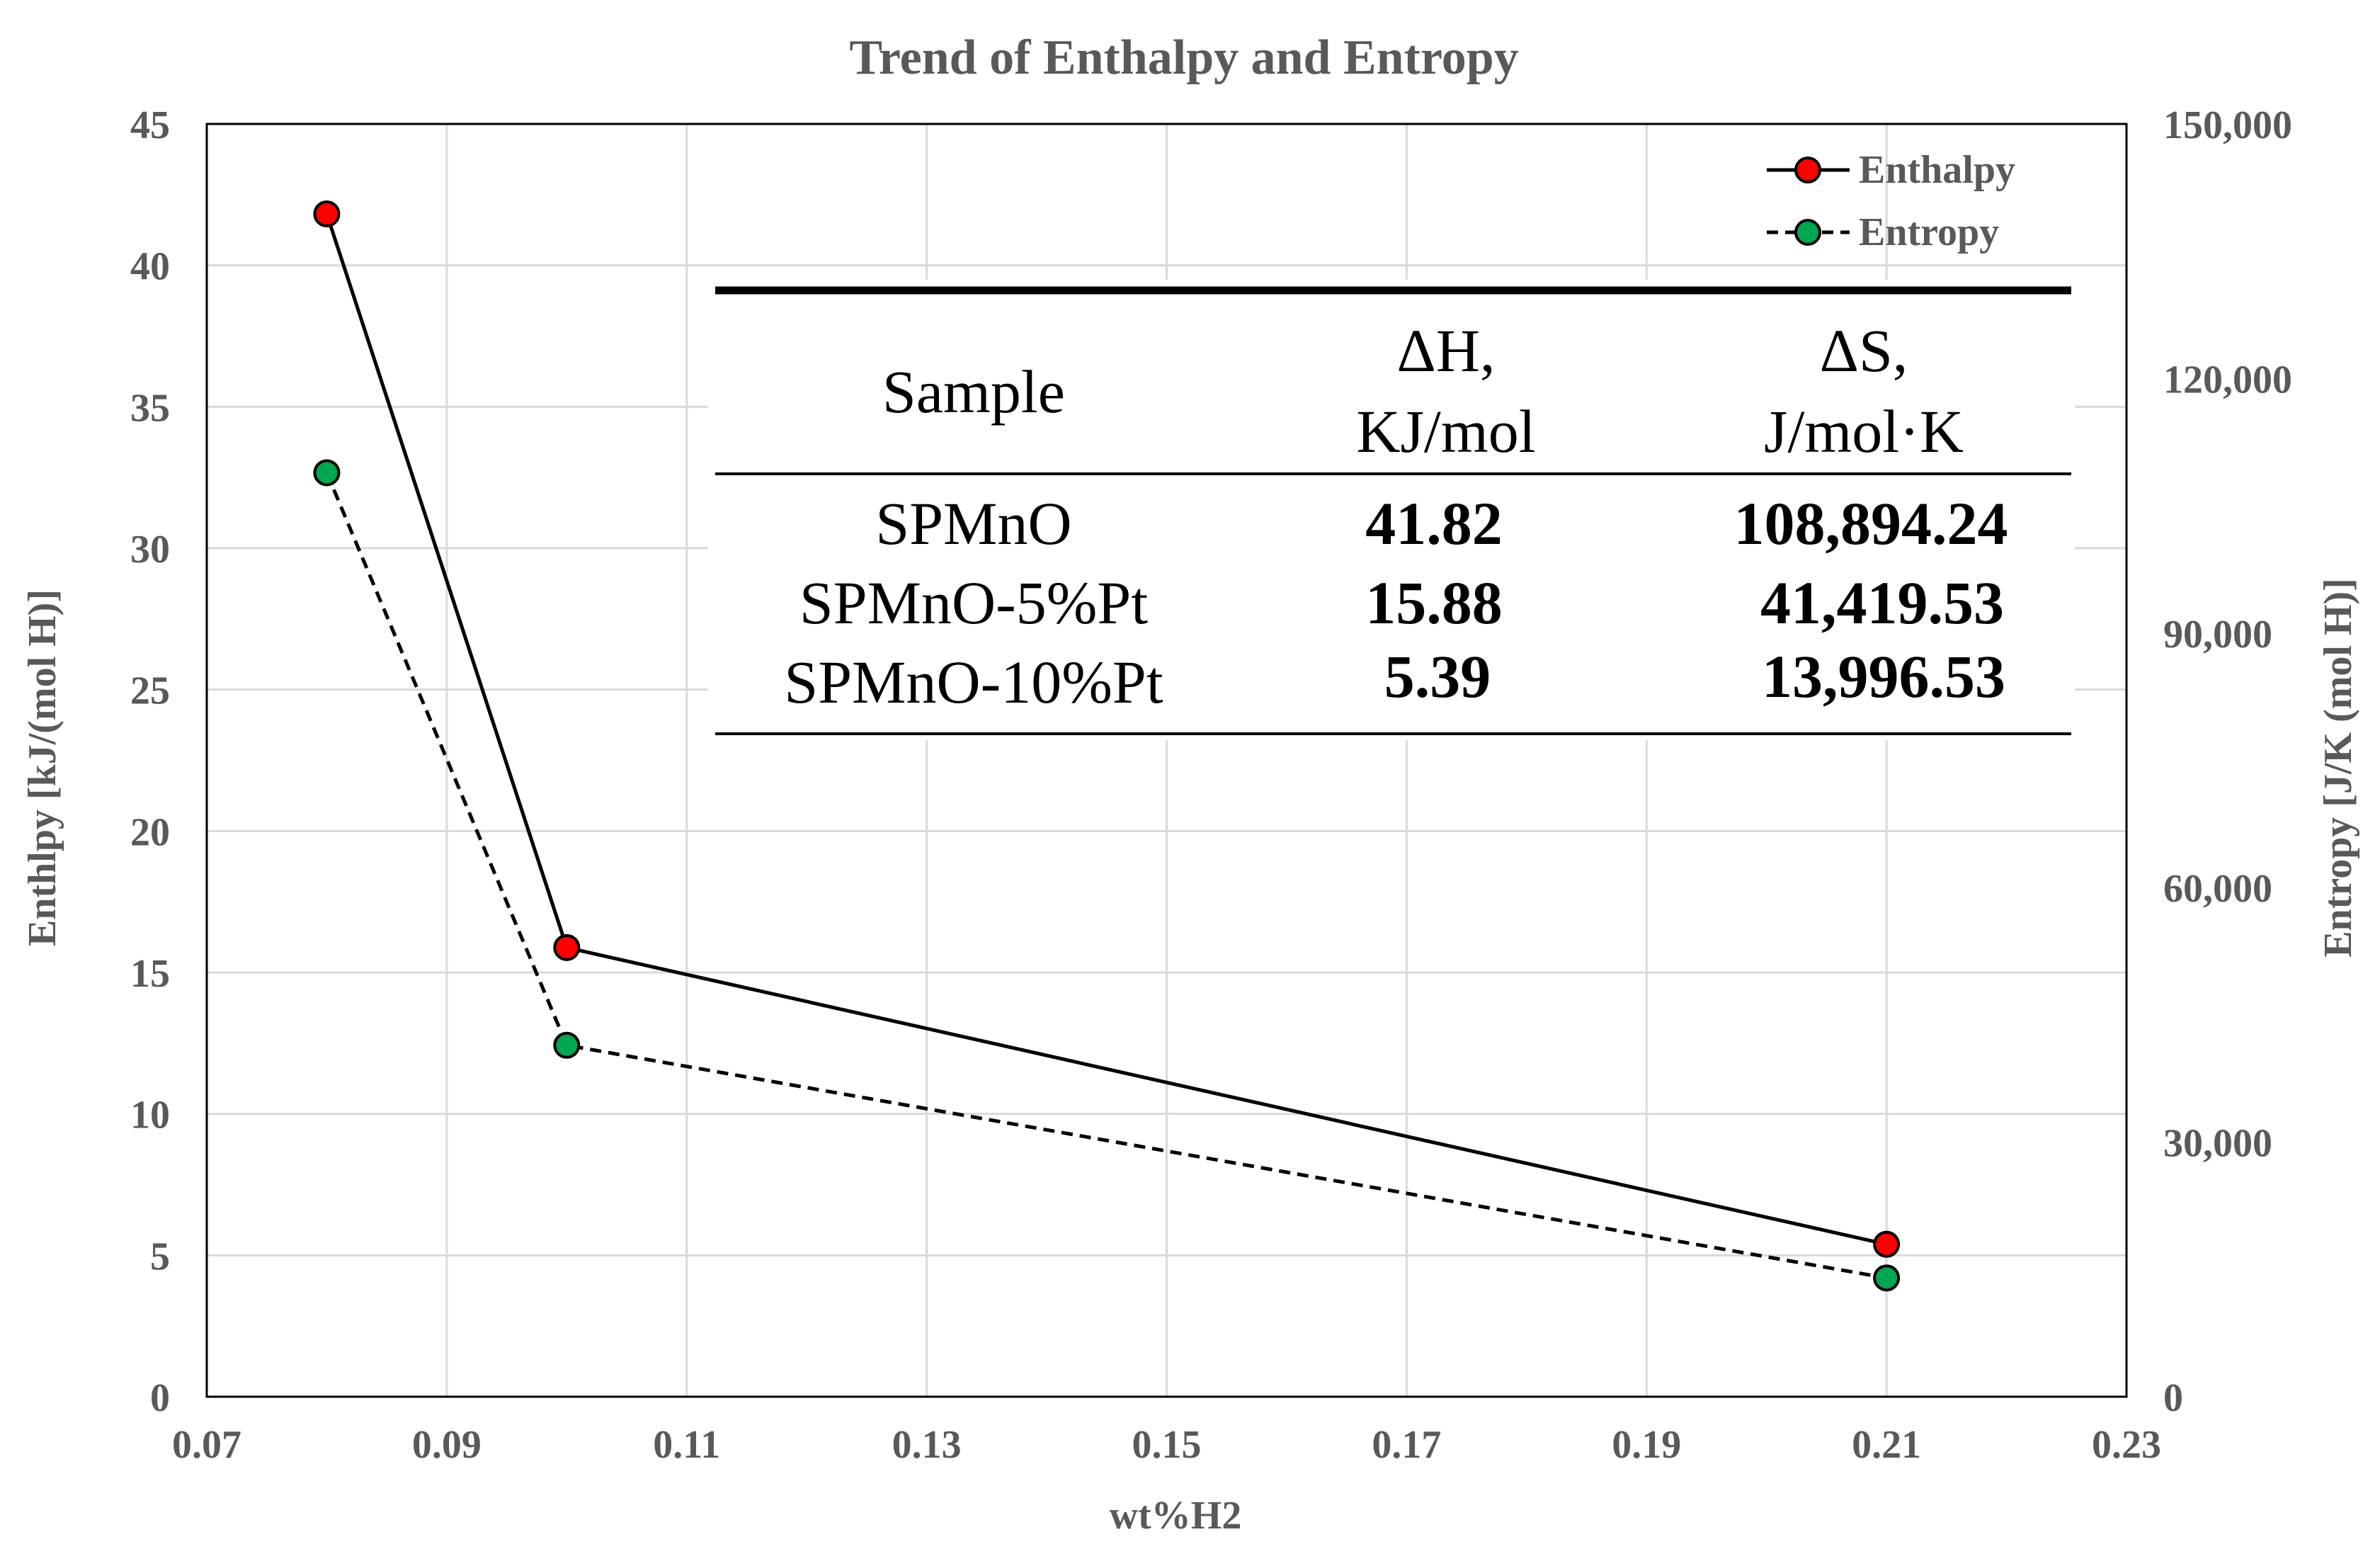  I want to click on x-tick-label: 0.11, so click(686, 1445).